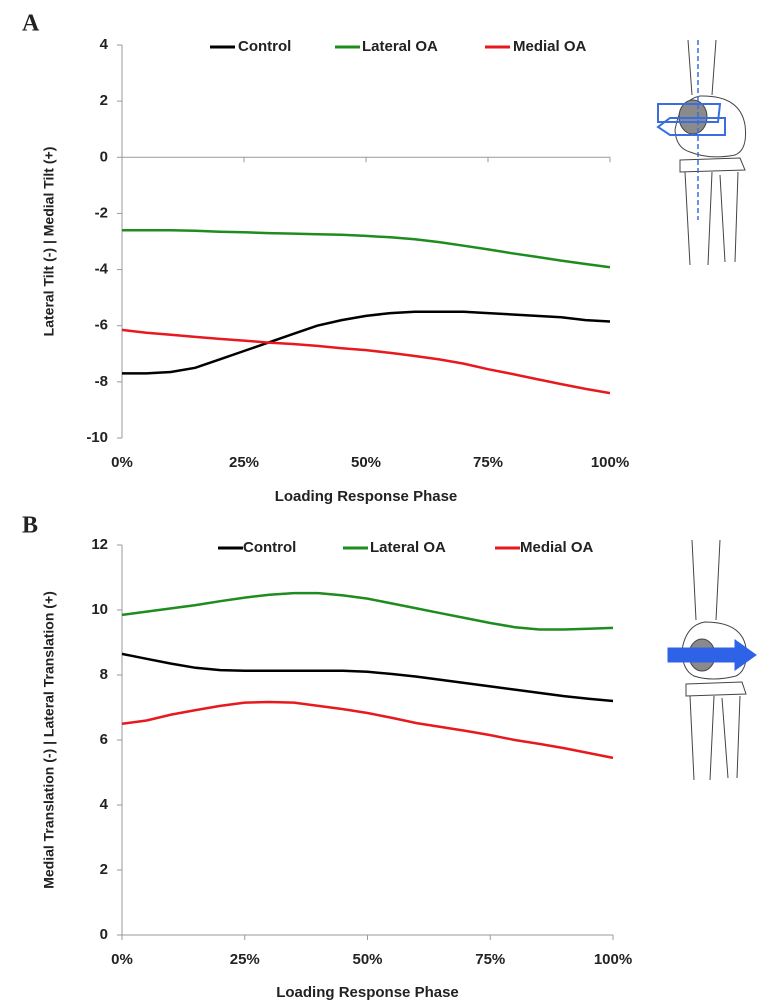 The width and height of the screenshot is (780, 1005). Describe the element at coordinates (101, 381) in the screenshot. I see `y-tick-label: -8` at that location.